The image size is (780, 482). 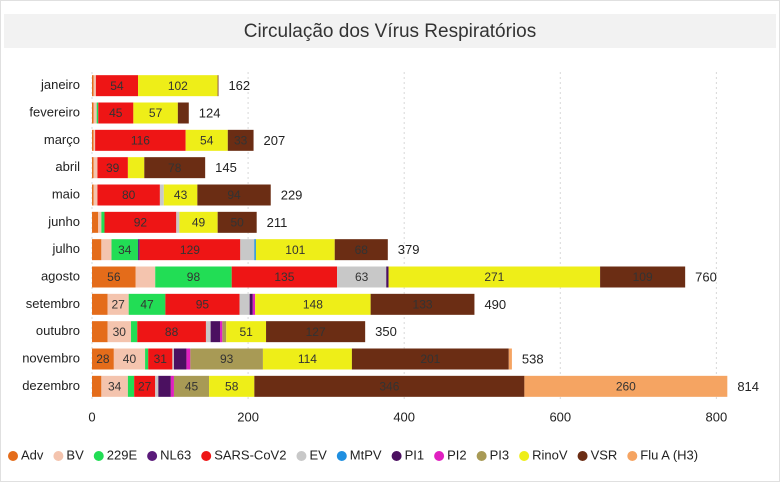 I want to click on segment-label: 54, so click(x=207, y=141).